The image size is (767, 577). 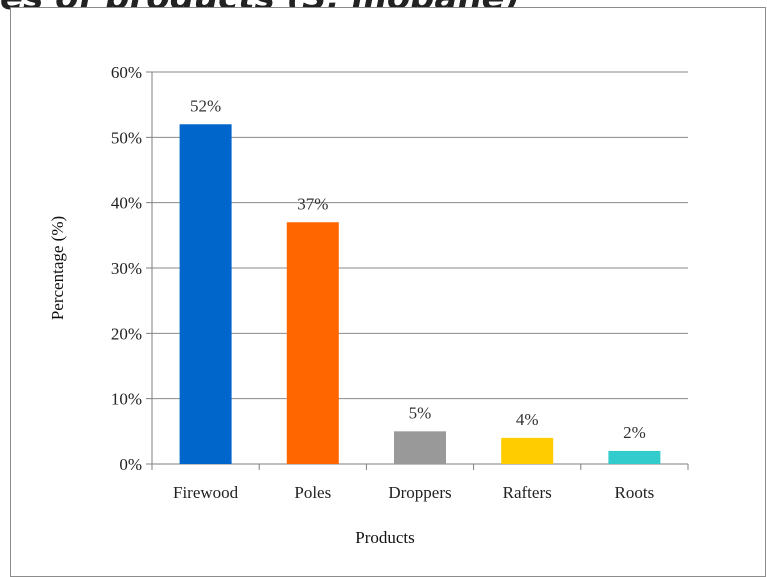 What do you see at coordinates (312, 203) in the screenshot?
I see `data-label: 37%` at bounding box center [312, 203].